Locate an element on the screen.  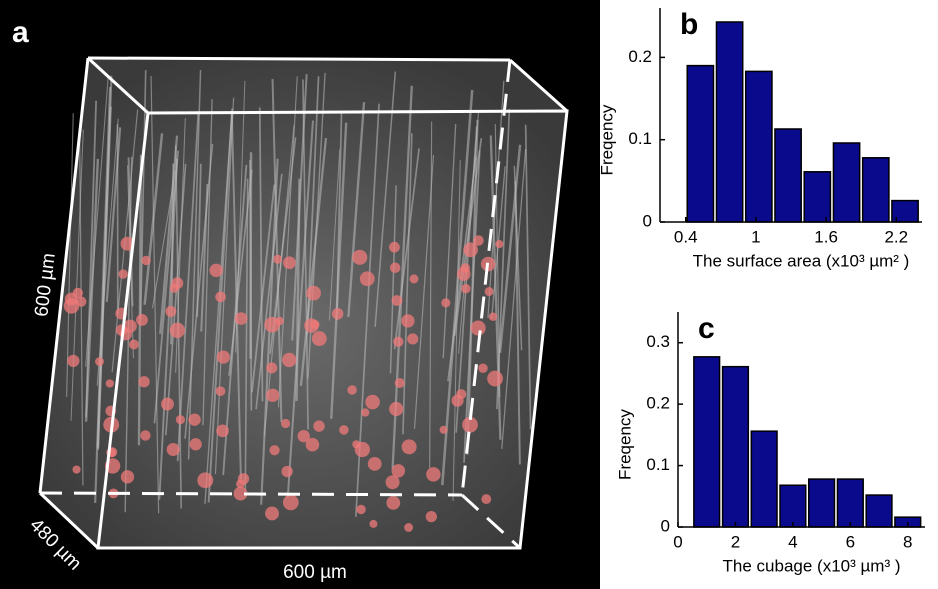
x-tick-label: 8 is located at coordinates (907, 541).